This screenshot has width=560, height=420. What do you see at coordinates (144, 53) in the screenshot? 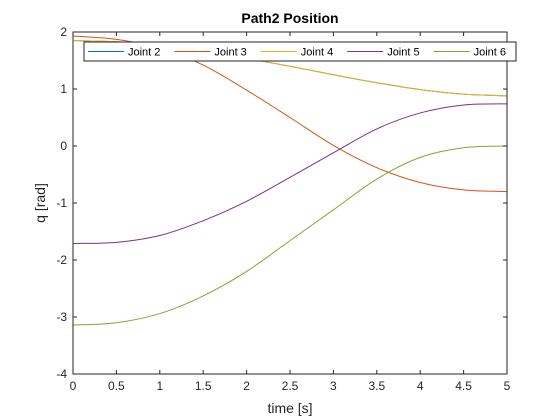
I see `legend-label: Joint 2` at bounding box center [144, 53].